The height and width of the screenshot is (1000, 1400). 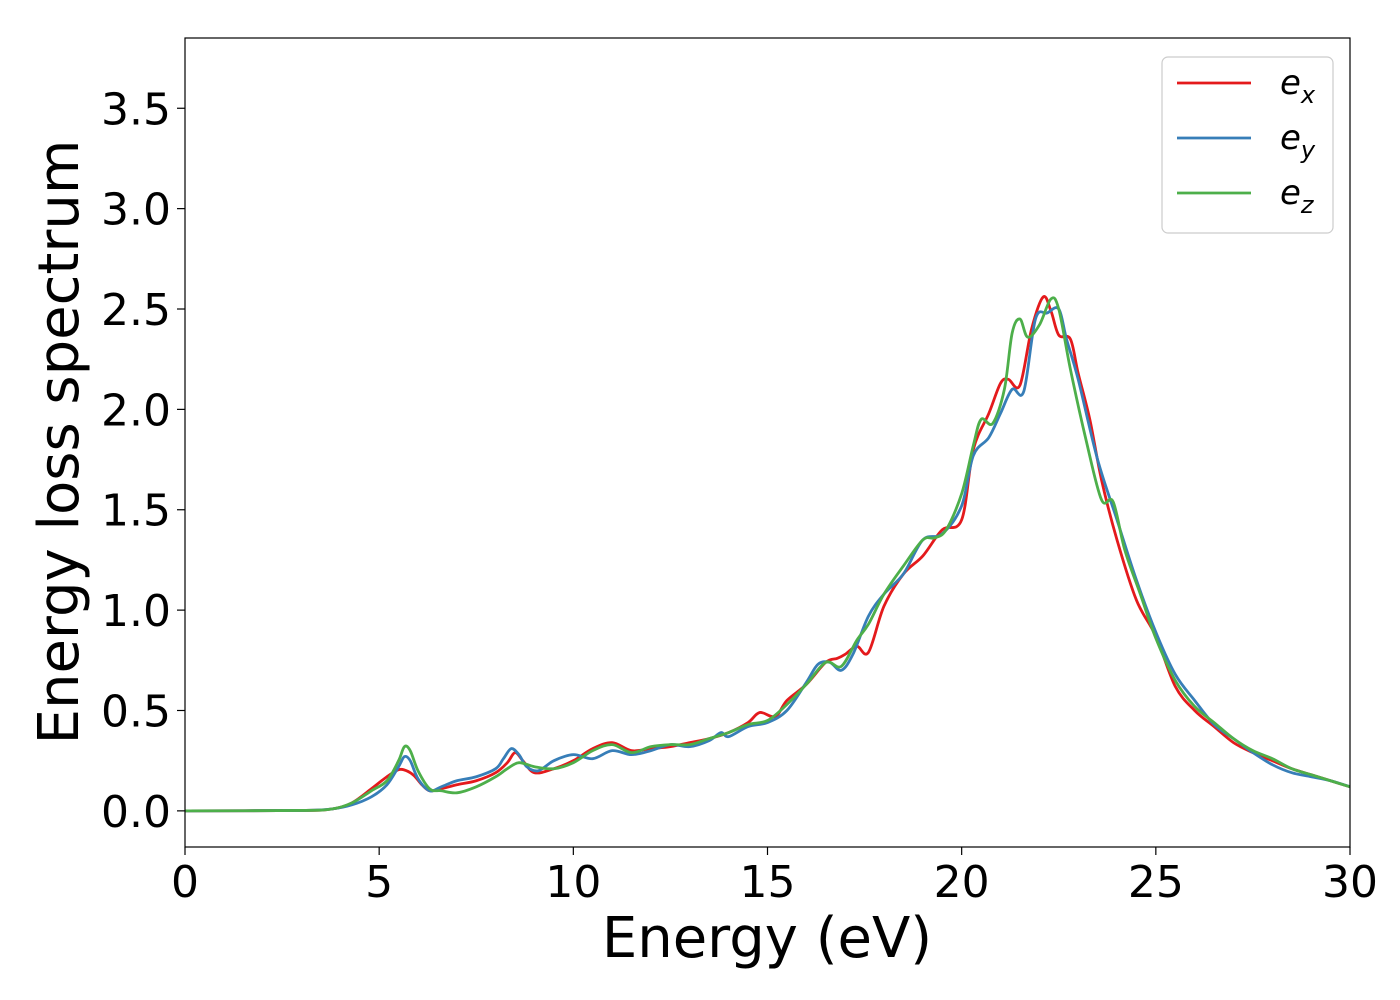 What do you see at coordinates (136, 611) in the screenshot?
I see `y-tick-label: 1.0` at bounding box center [136, 611].